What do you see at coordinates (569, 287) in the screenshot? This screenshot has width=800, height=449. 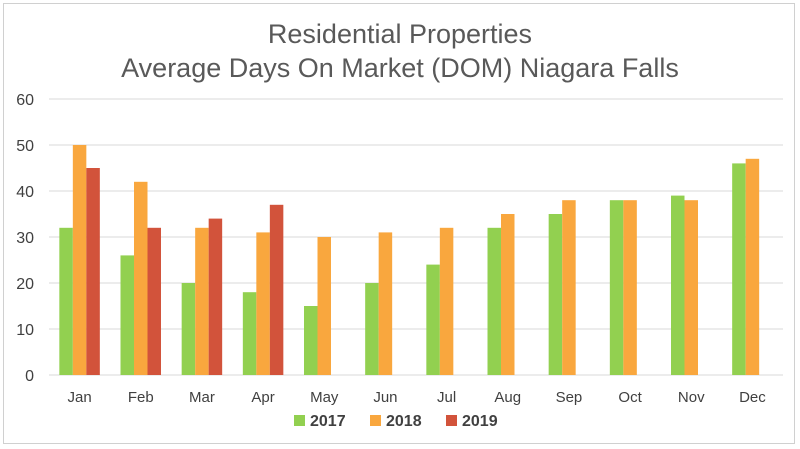 I see `bar-2018-sep` at bounding box center [569, 287].